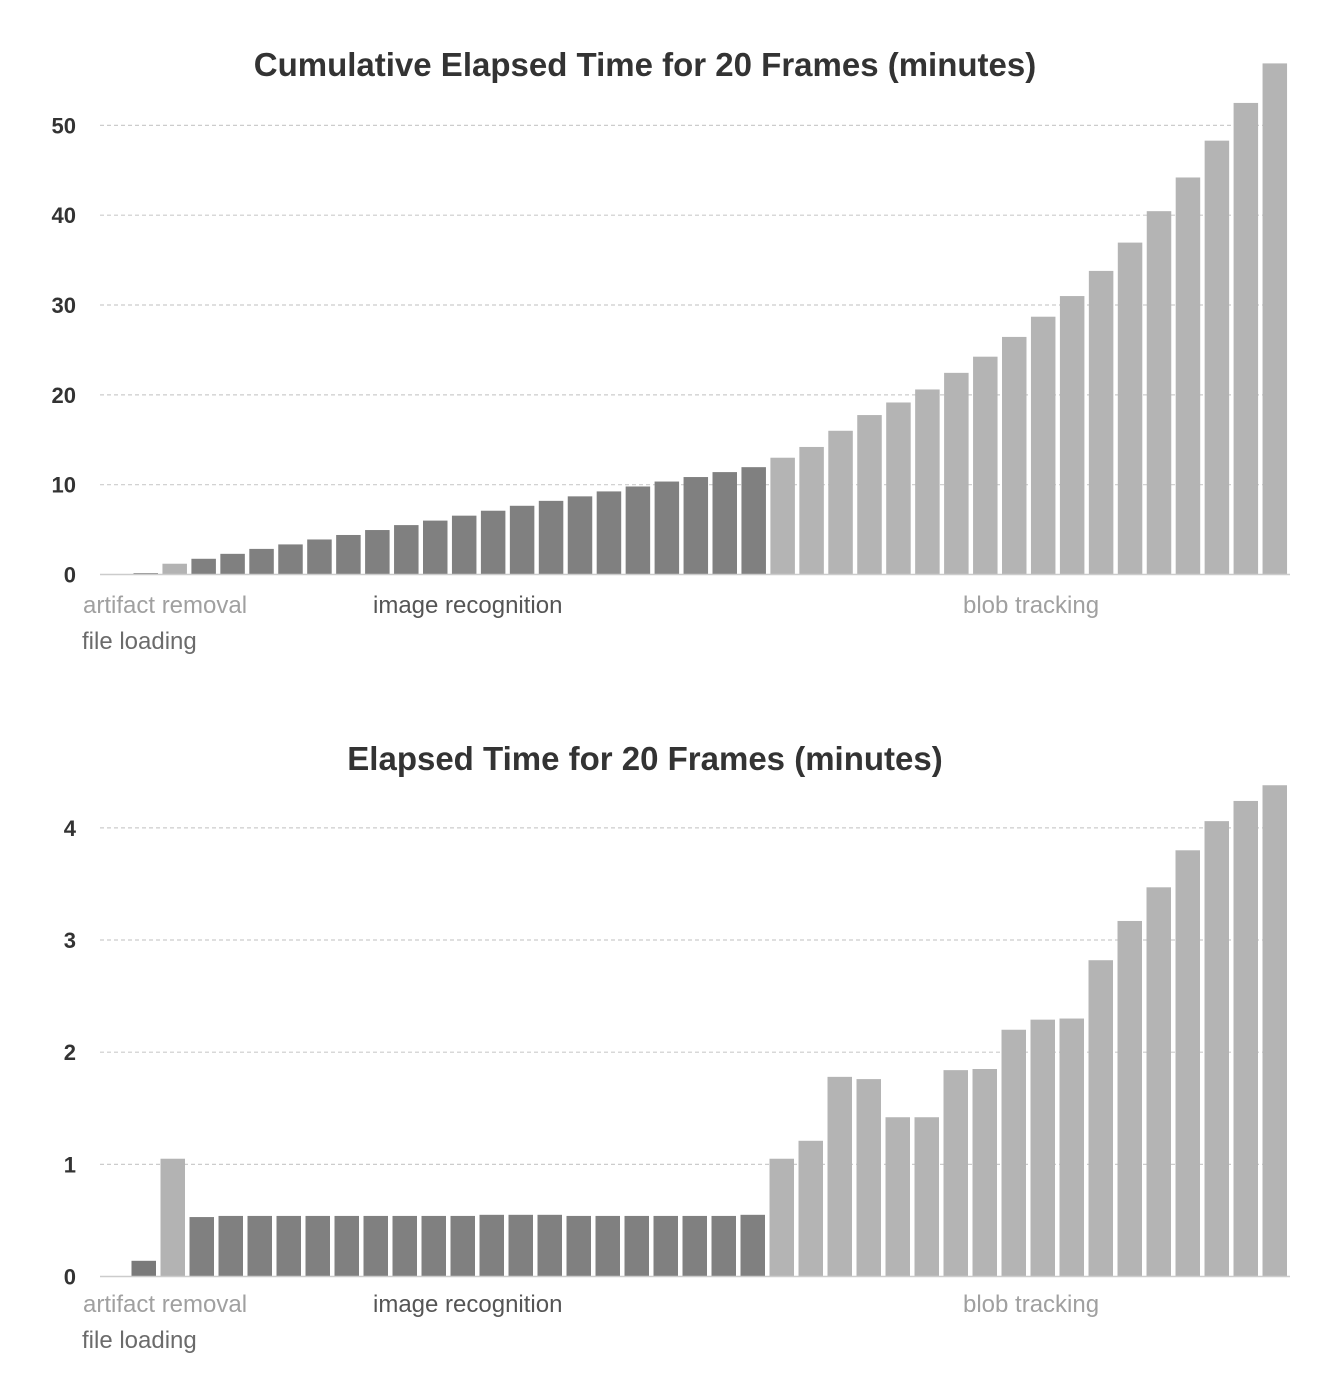 This screenshot has width=1331, height=1388. I want to click on y-tick-label: 50, so click(64, 125).